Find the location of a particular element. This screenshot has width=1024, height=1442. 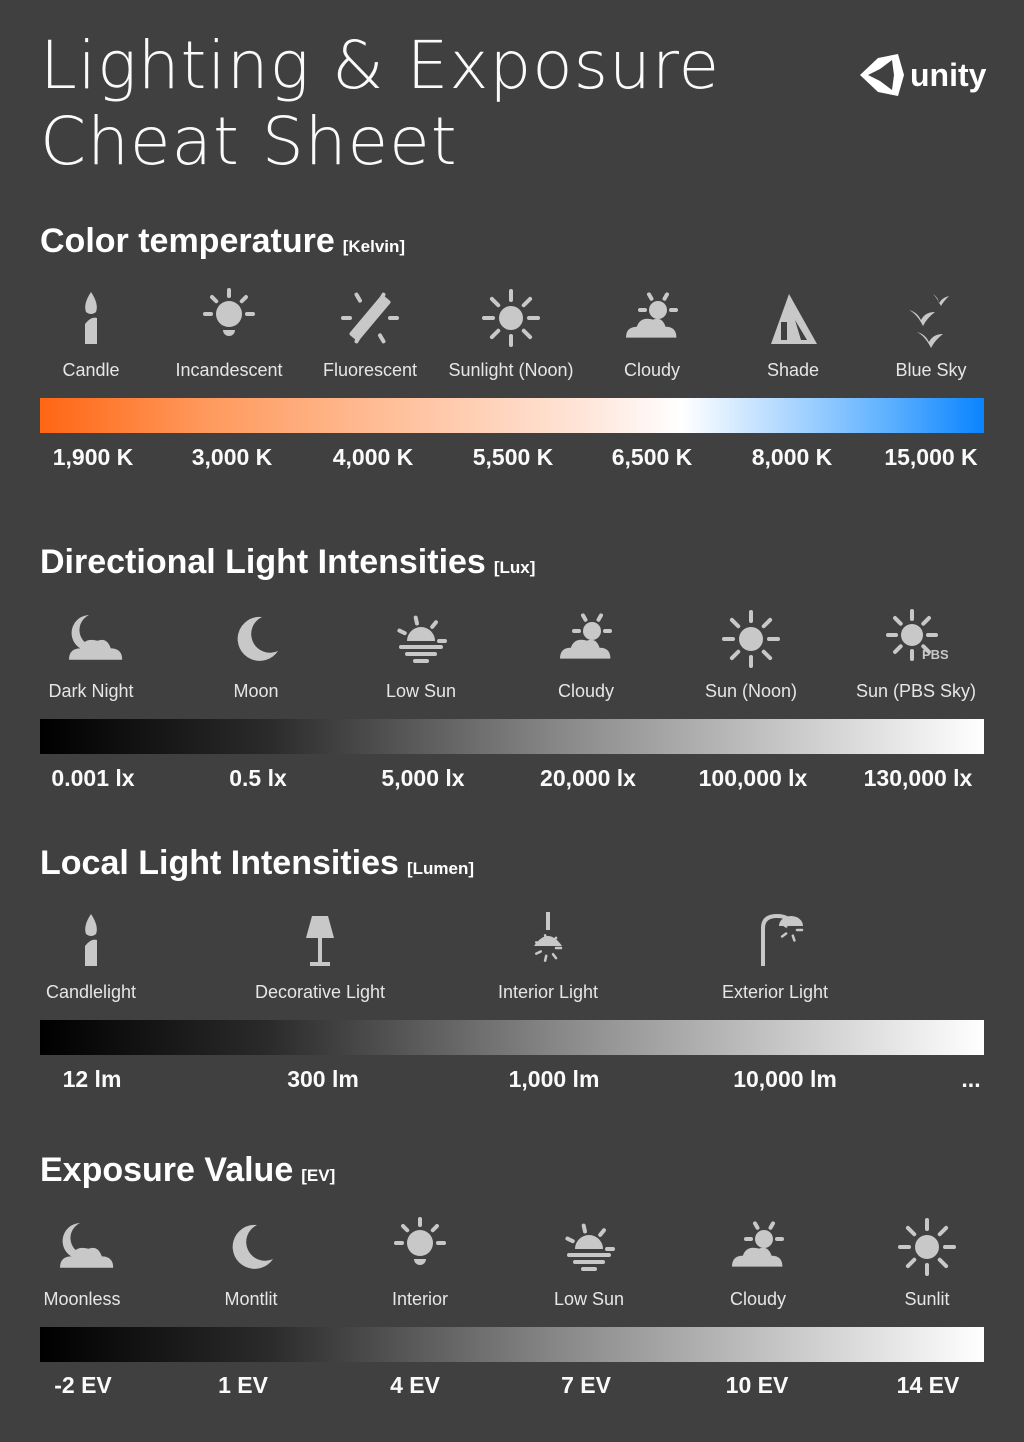

scale-value: 5,500 K is located at coordinates (513, 457).